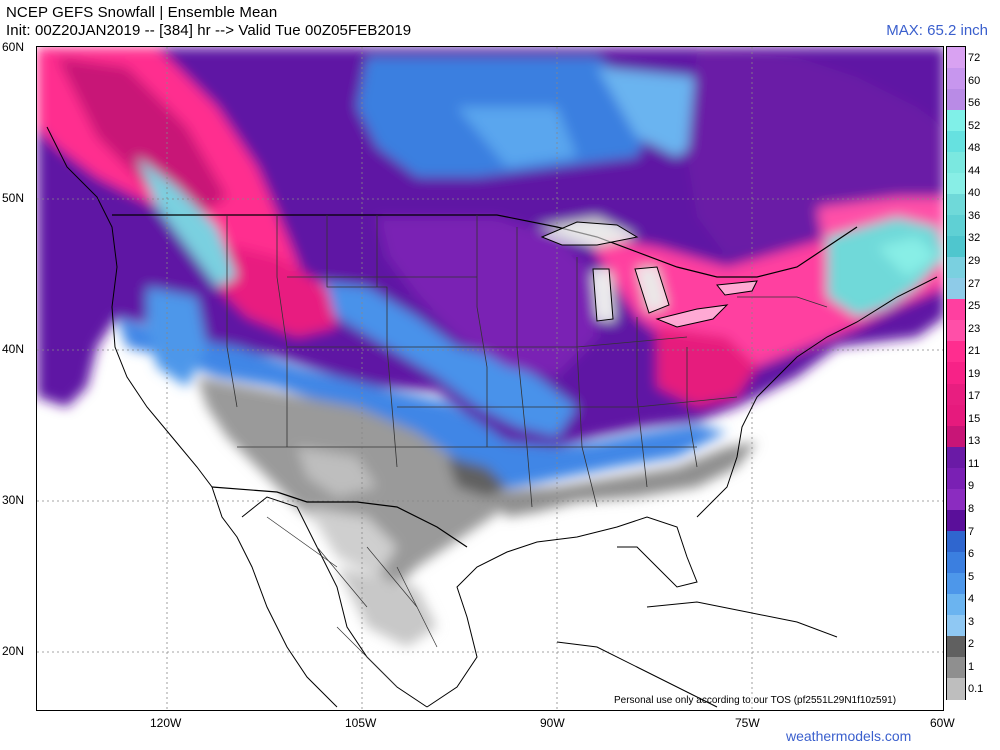 The height and width of the screenshot is (750, 1000). I want to click on legend-level-label: 6, so click(971, 554).